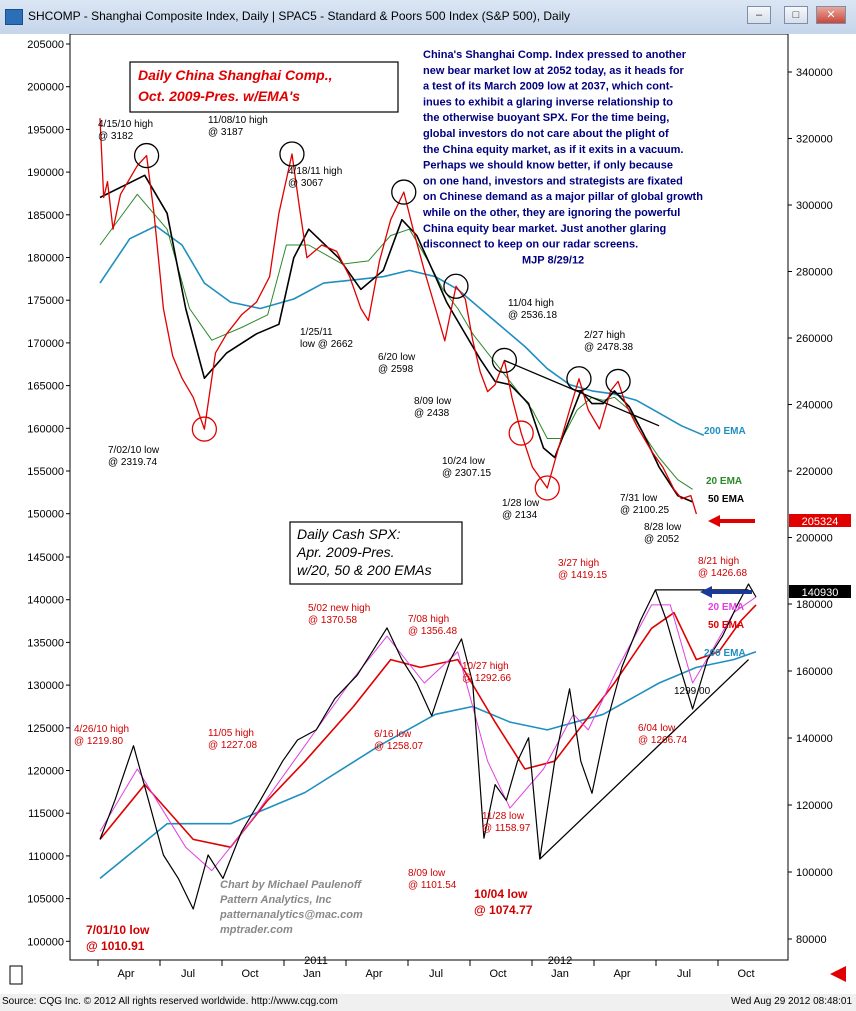 The height and width of the screenshot is (1011, 856). Describe the element at coordinates (101, 729) in the screenshot. I see `spx-annotation: 4/26/10 high` at that location.